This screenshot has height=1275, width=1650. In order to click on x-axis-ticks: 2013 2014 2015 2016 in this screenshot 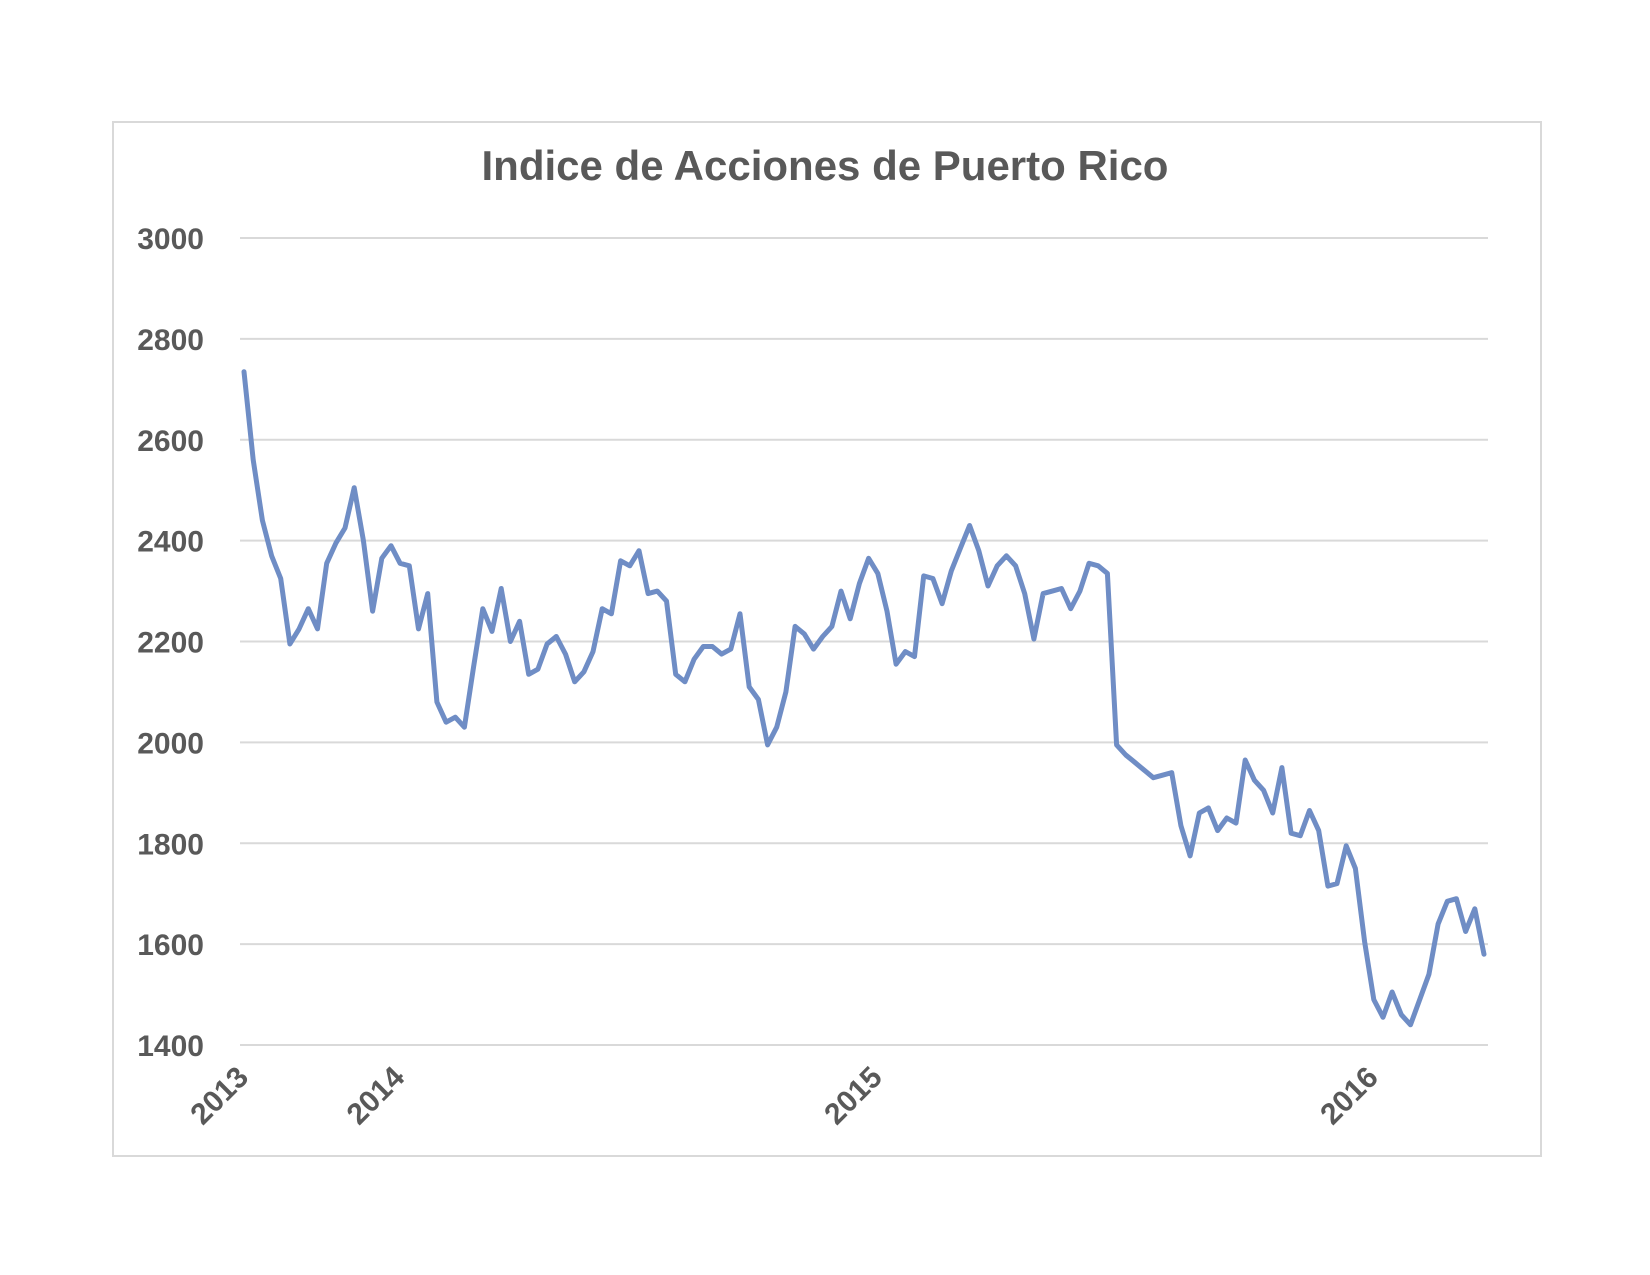, I will do `click(784, 1095)`.